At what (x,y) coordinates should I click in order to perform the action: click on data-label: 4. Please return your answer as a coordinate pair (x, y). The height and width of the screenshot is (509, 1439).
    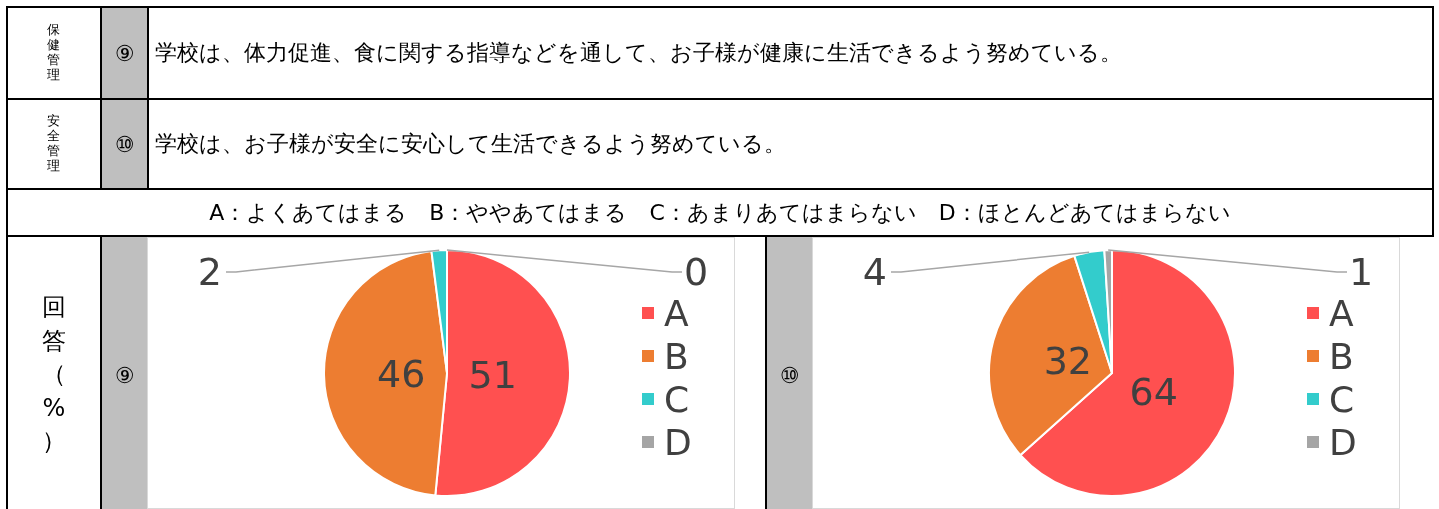
    Looking at the image, I should click on (874, 272).